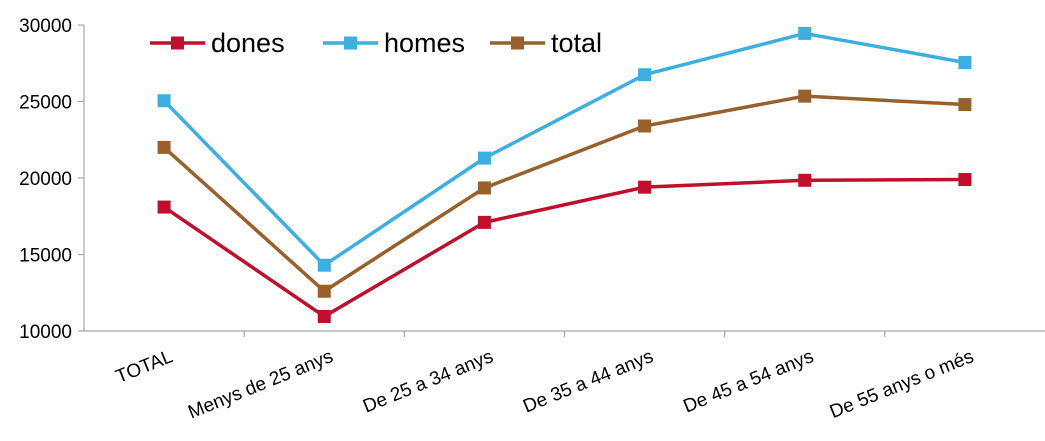 This screenshot has height=441, width=1045. What do you see at coordinates (576, 43) in the screenshot?
I see `legend-label: total` at bounding box center [576, 43].